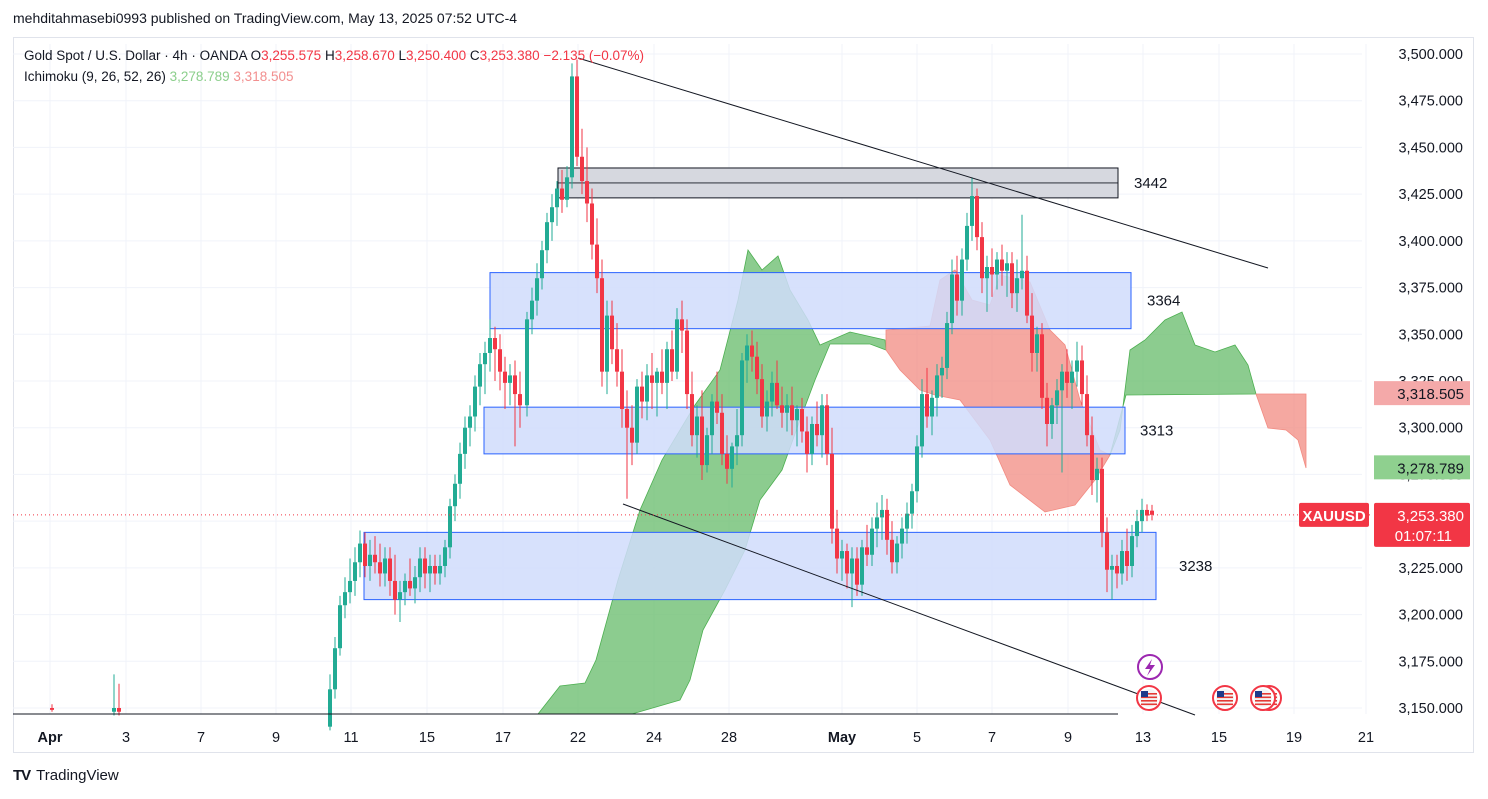  I want to click on indicator-value-b: 3,318.505, so click(263, 76).